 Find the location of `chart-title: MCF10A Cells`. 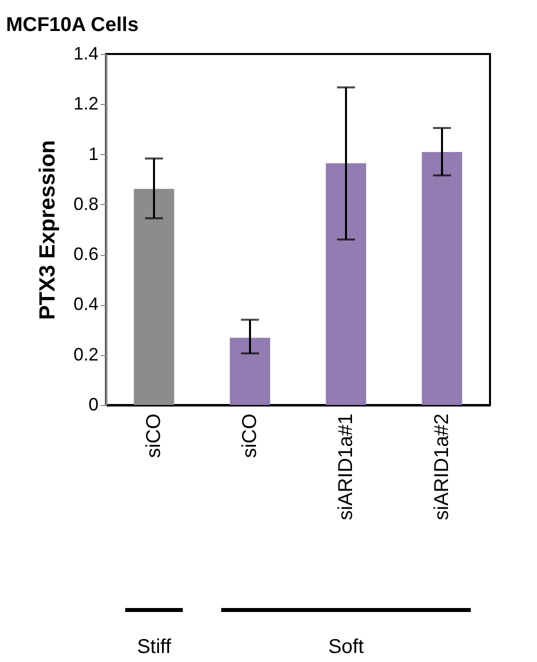

chart-title: MCF10A Cells is located at coordinates (72, 25).